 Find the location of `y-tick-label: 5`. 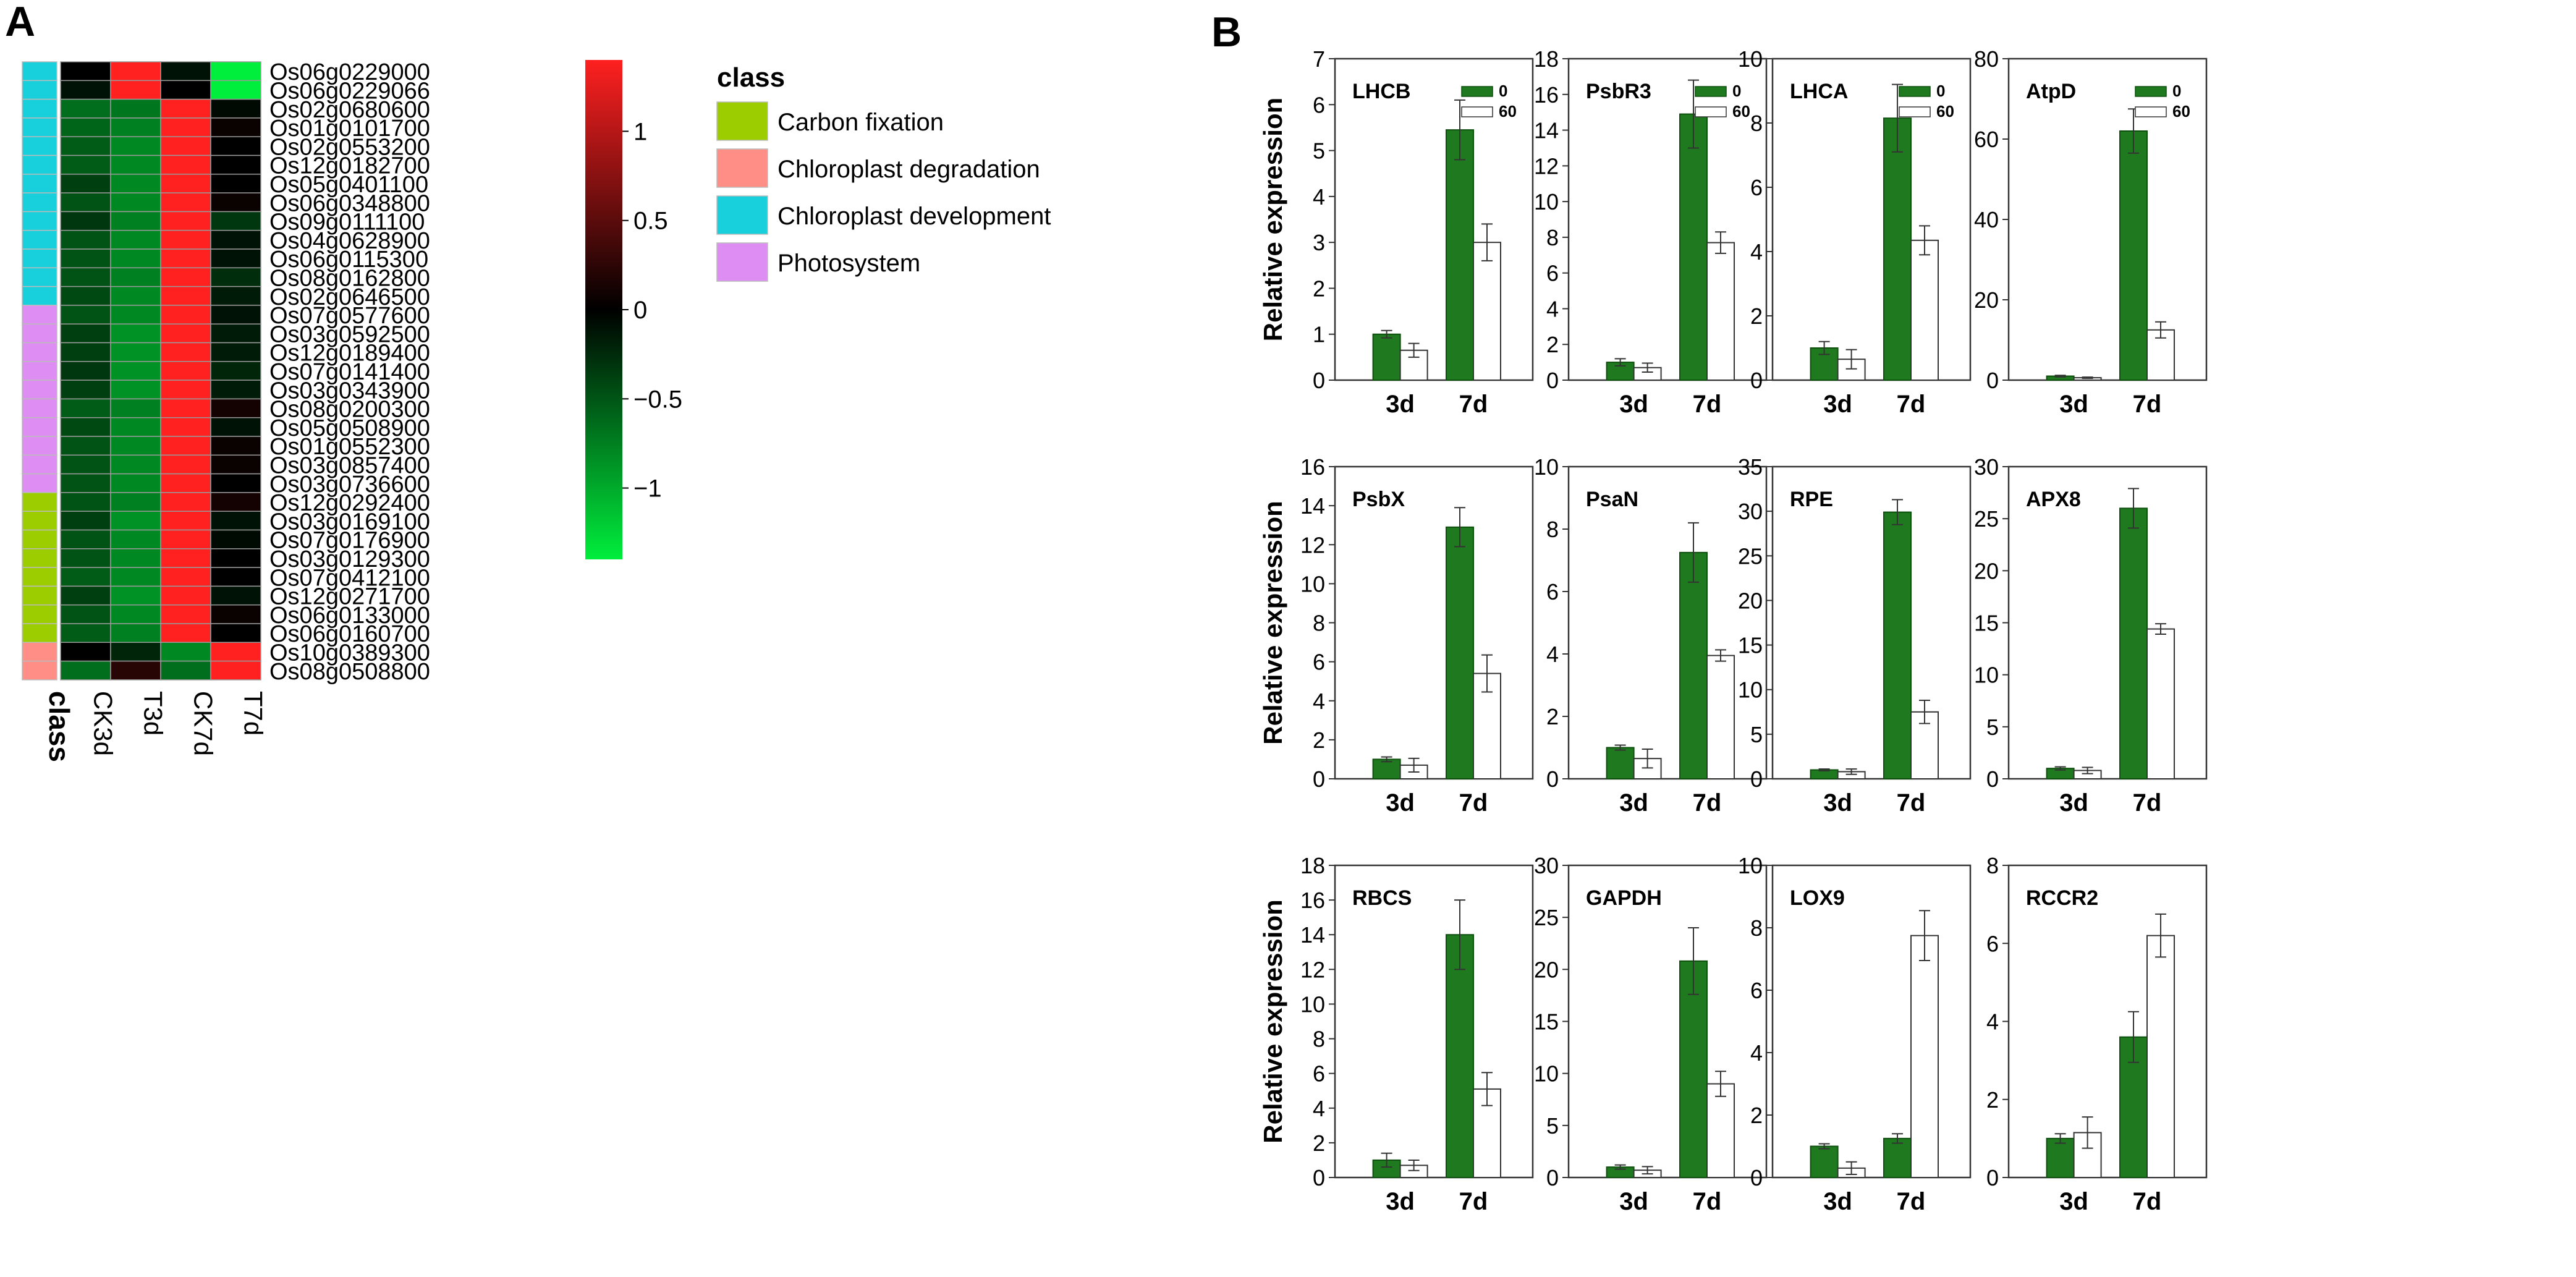

y-tick-label: 5 is located at coordinates (1552, 1126).